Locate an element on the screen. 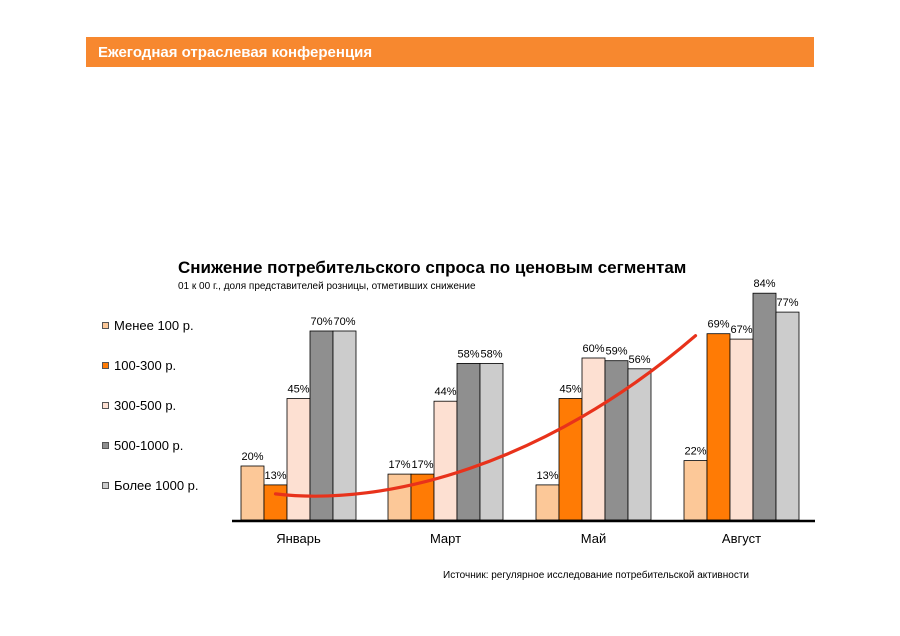 Image resolution: width=900 pixels, height=636 pixels. x-tick-label: Январь is located at coordinates (298, 538).